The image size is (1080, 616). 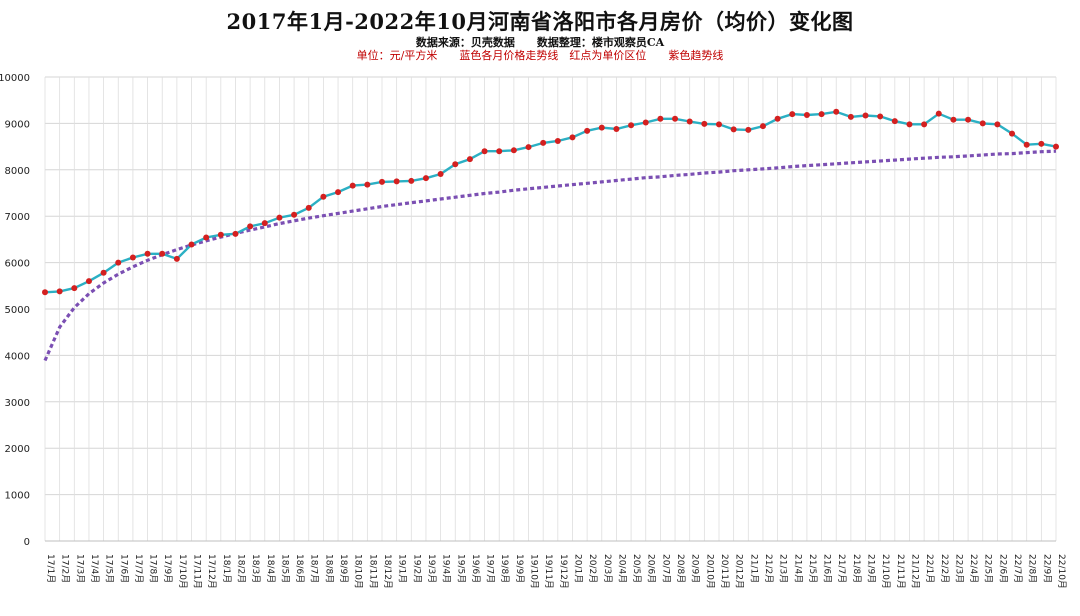 What do you see at coordinates (328, 568) in the screenshot?
I see `x-tick-label: 18/8月` at bounding box center [328, 568].